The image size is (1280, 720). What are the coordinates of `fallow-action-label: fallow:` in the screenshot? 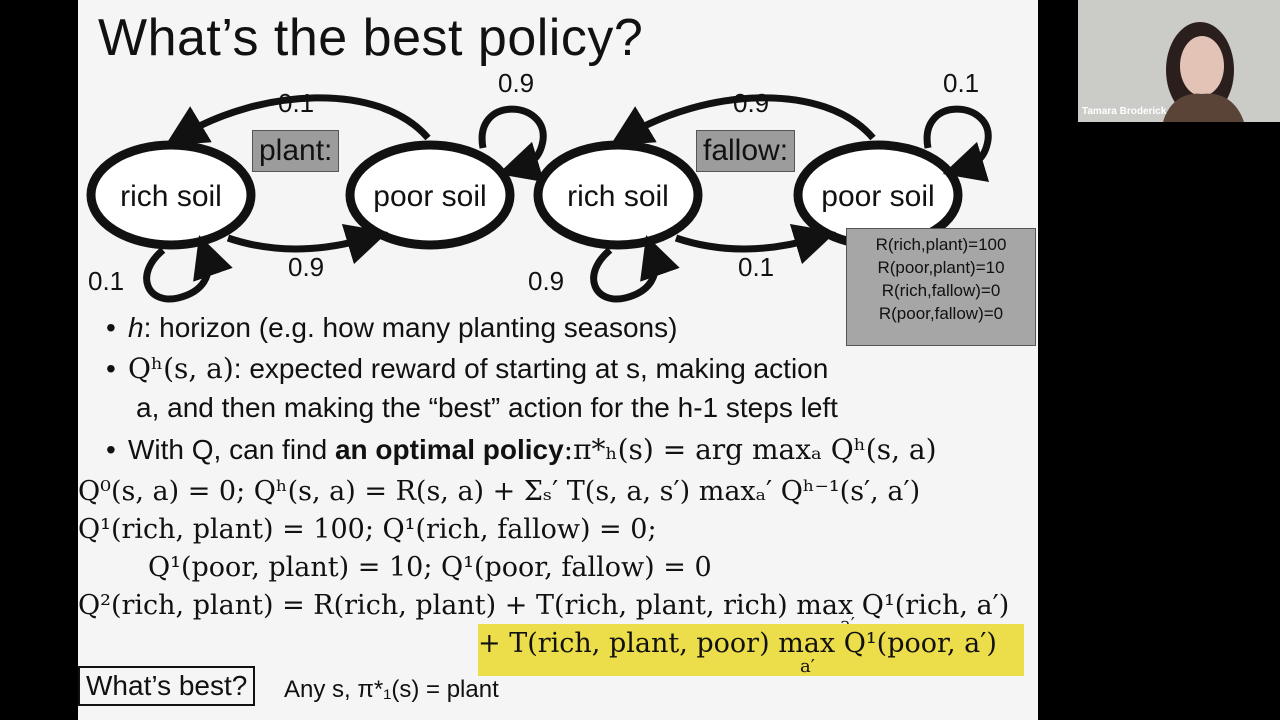 It's located at (745, 151).